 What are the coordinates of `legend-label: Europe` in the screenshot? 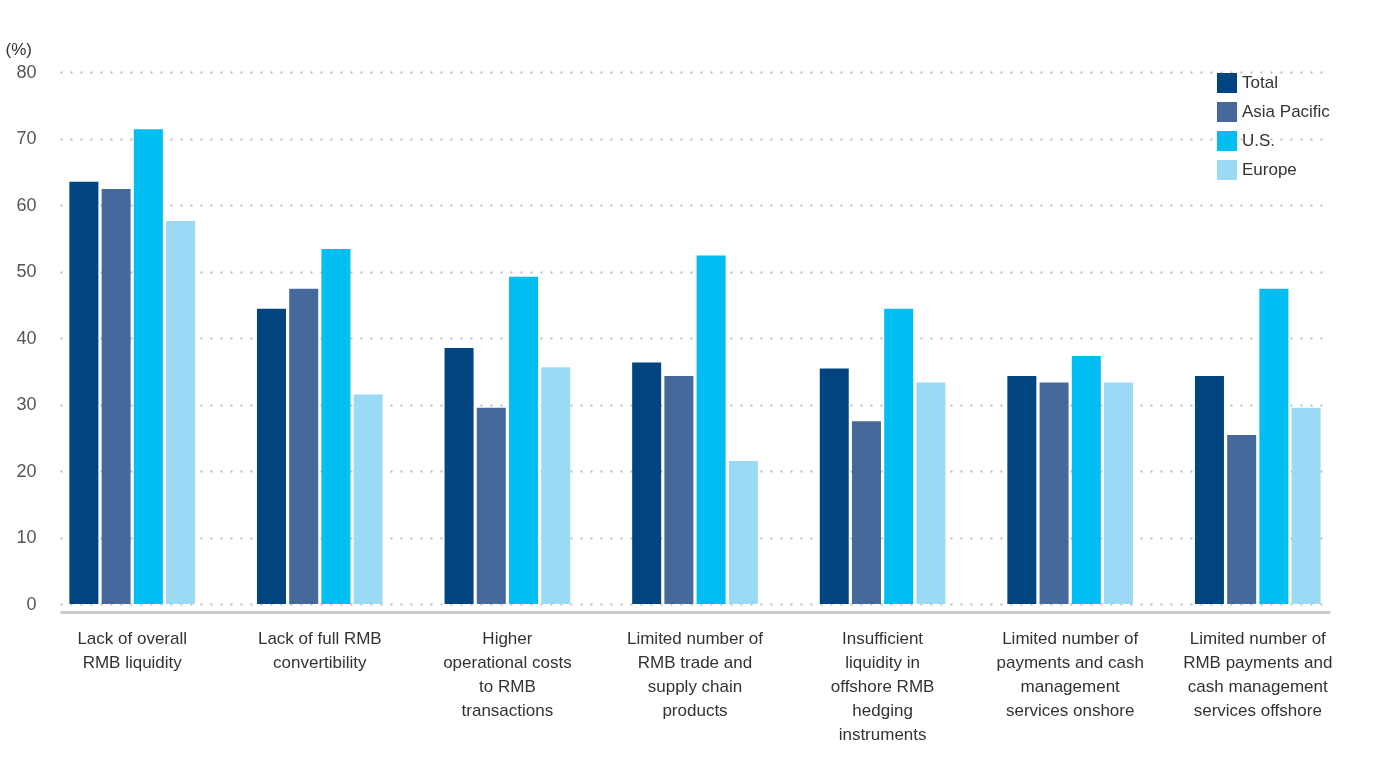 It's located at (1269, 169).